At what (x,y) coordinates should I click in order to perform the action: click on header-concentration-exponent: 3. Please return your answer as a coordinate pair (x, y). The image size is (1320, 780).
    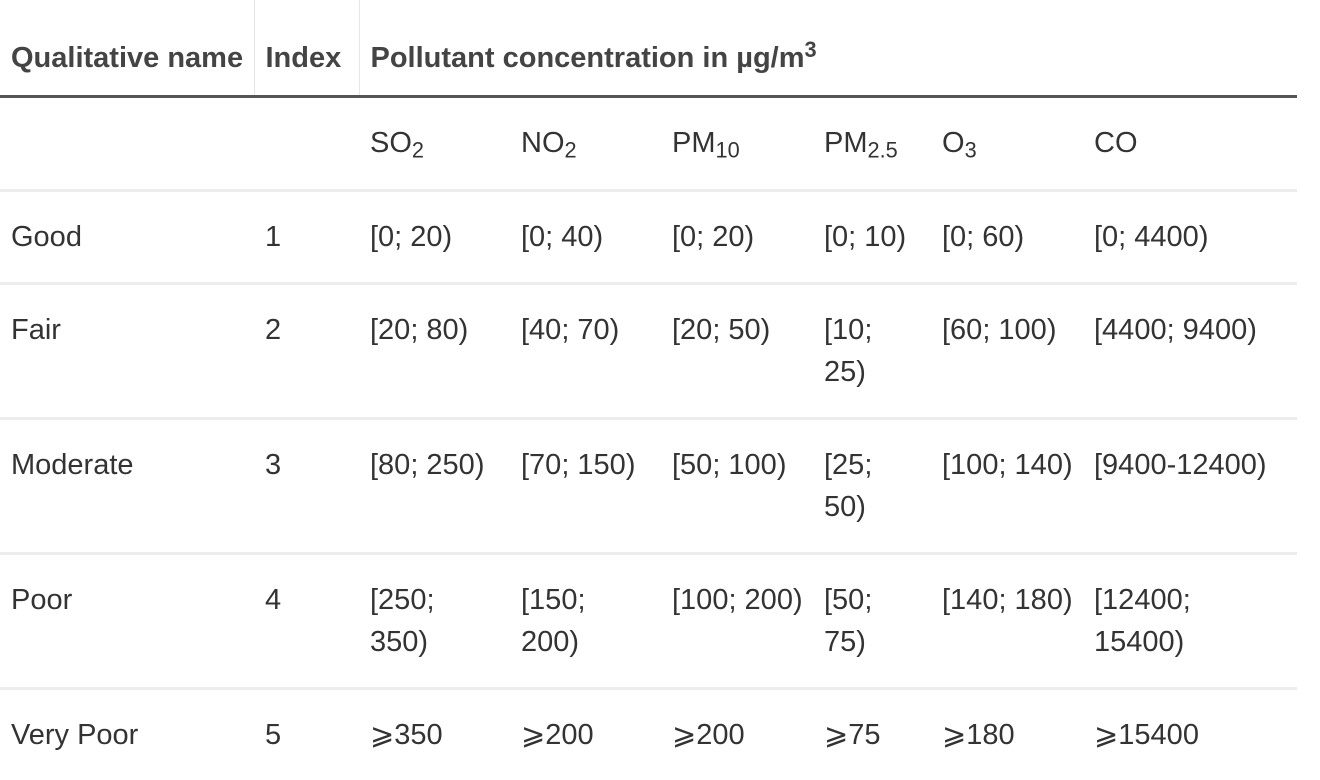
    Looking at the image, I should click on (810, 50).